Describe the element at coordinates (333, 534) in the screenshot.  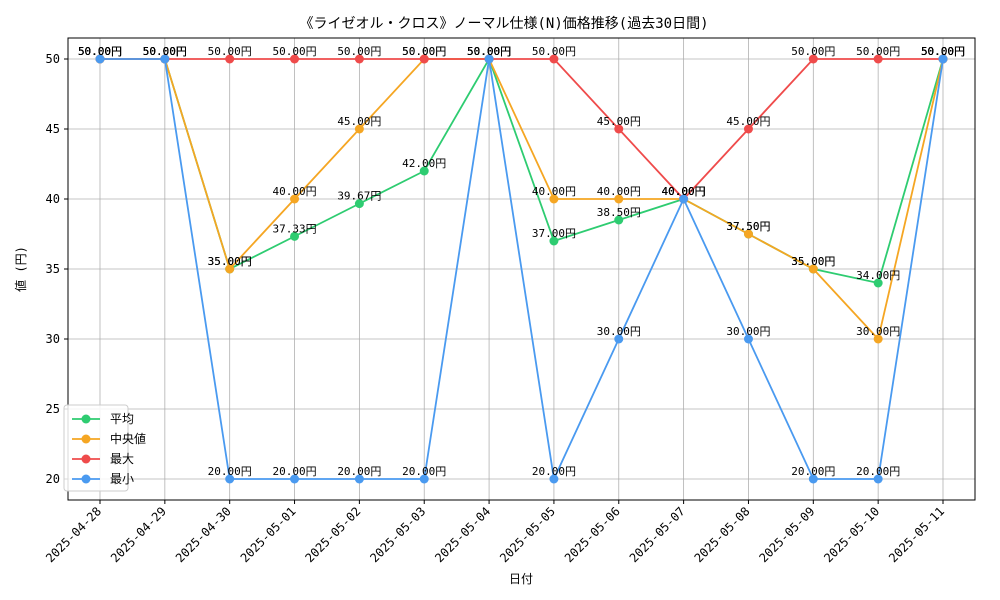
I see `x-tick-label: 2025-05-02` at that location.